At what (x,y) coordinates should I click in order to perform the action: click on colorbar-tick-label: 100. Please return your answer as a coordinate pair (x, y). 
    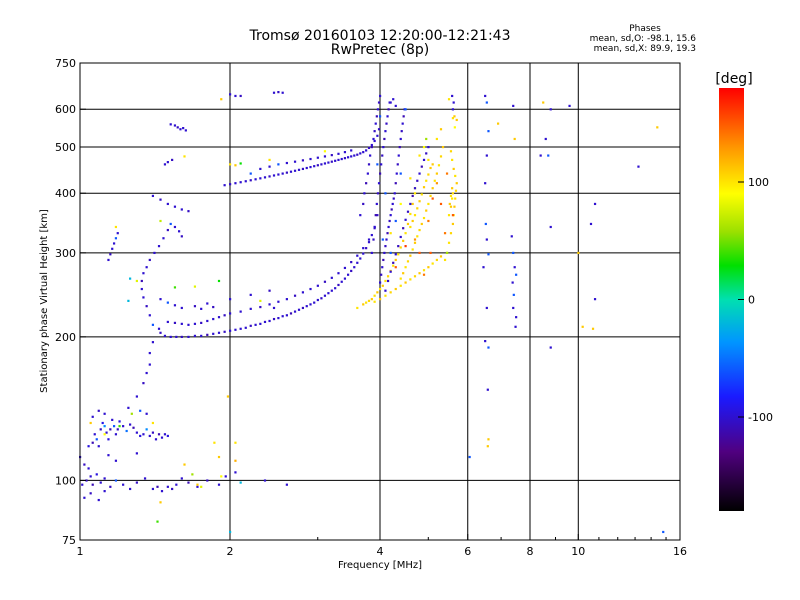
    Looking at the image, I should click on (758, 182).